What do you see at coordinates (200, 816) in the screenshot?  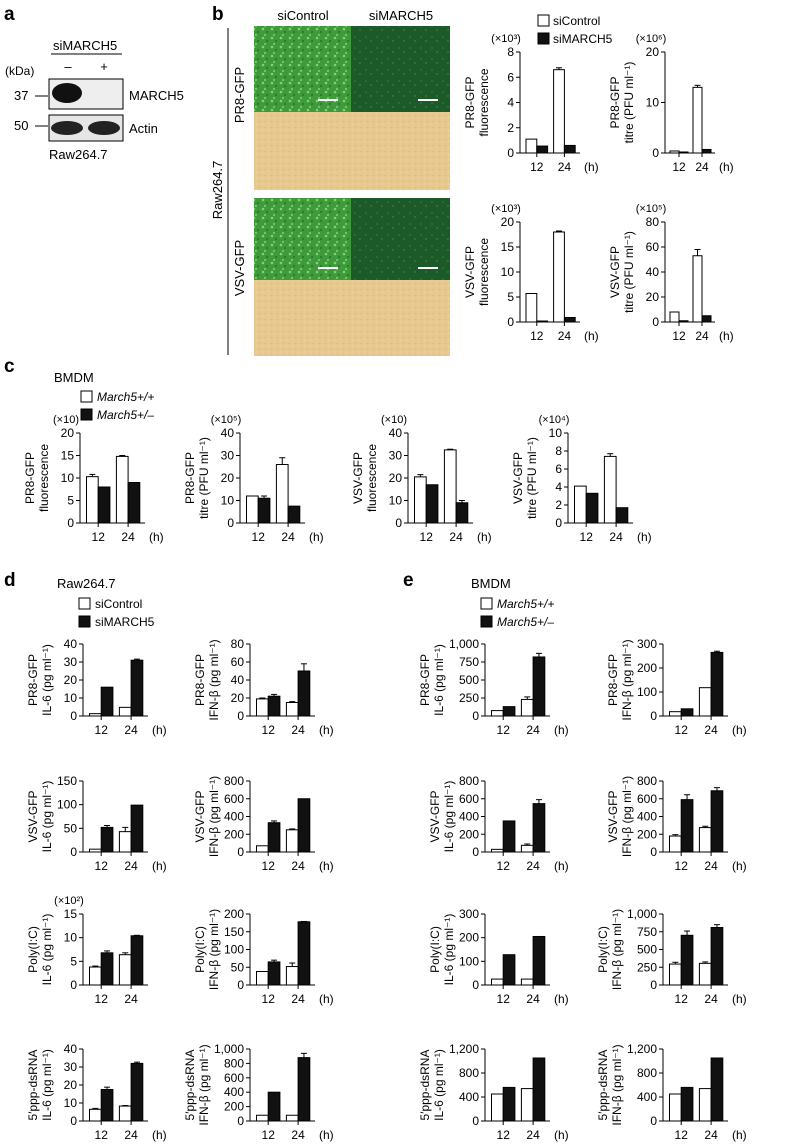 I see `y-axis-label: VSV-GFP` at bounding box center [200, 816].